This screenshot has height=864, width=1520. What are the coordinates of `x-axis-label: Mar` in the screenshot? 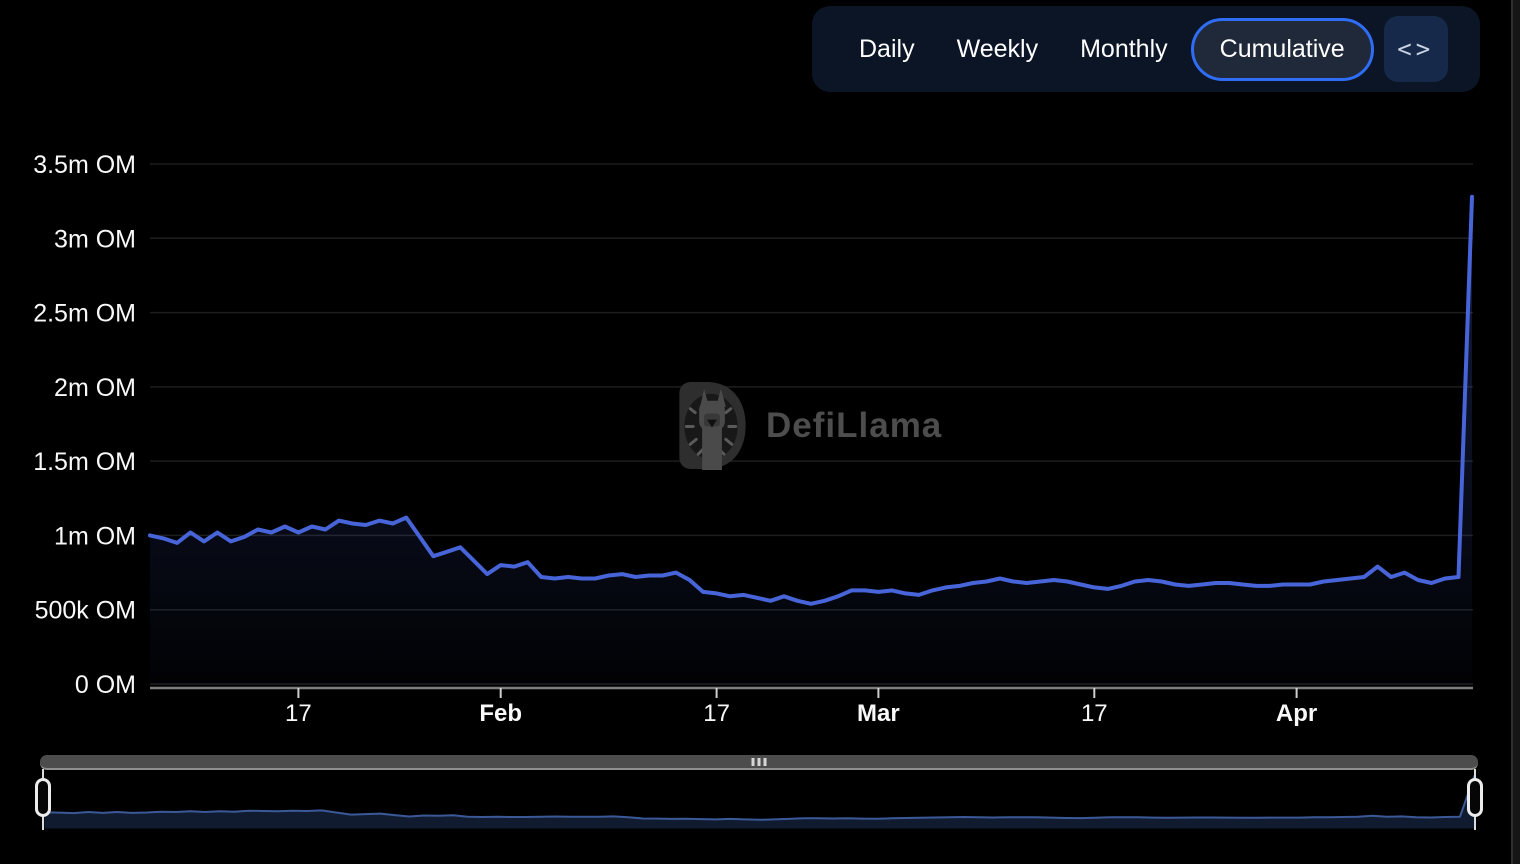 It's located at (878, 713).